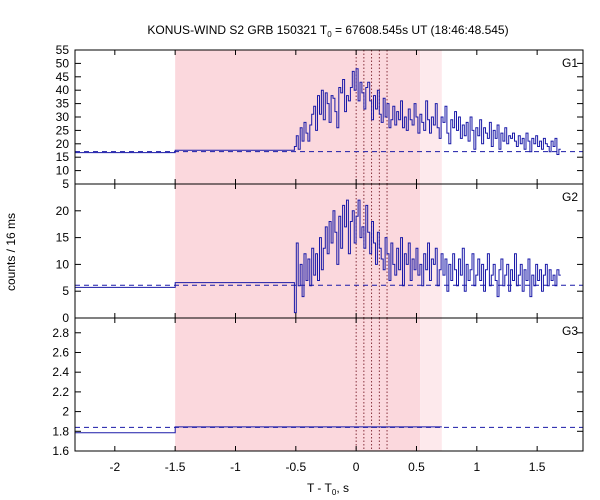  Describe the element at coordinates (60, 372) in the screenshot. I see `y-tick-label: 2.4` at that location.